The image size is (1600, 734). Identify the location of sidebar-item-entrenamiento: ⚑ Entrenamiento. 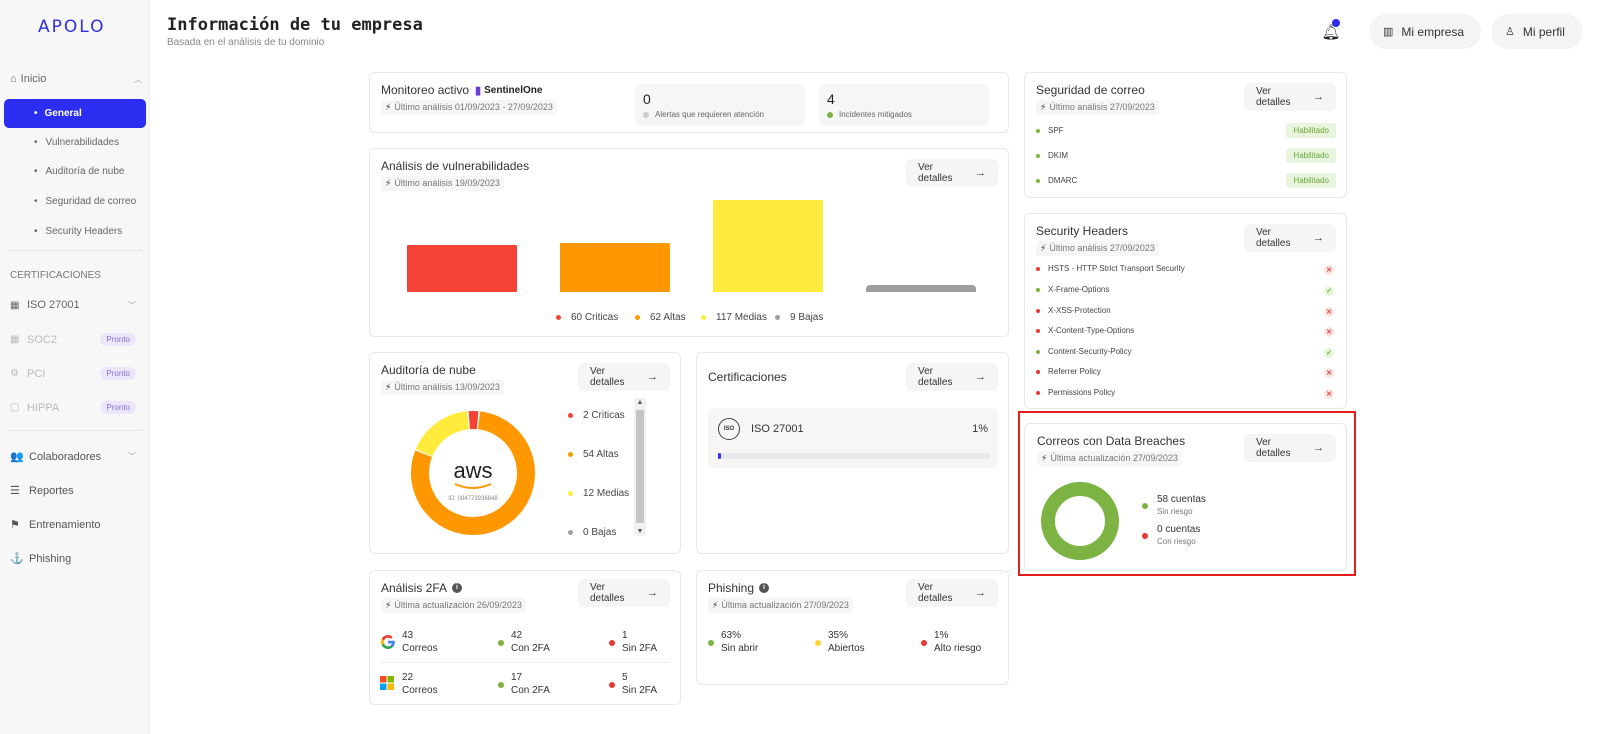
(73, 525).